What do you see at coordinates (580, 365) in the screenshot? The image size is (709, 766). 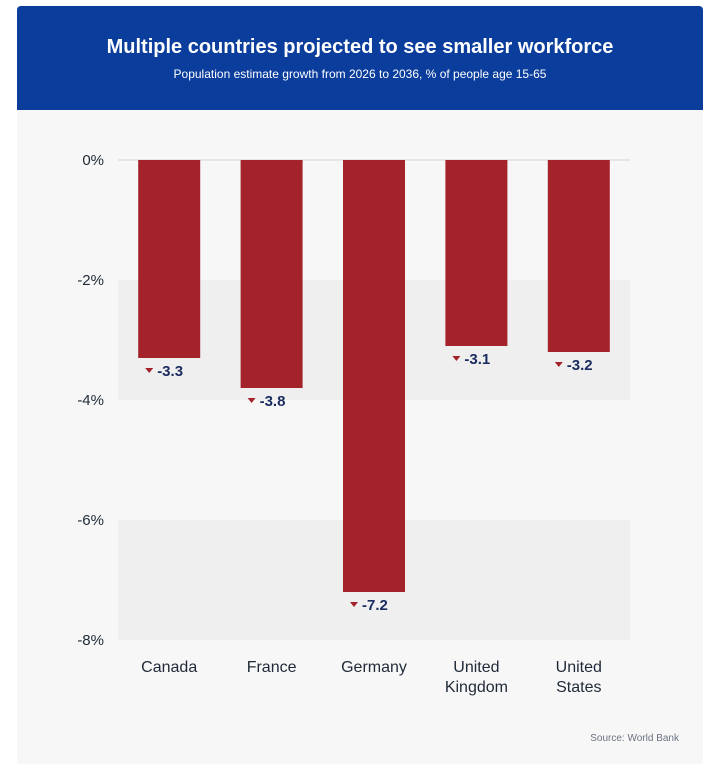 I see `data-label: -3.2` at bounding box center [580, 365].